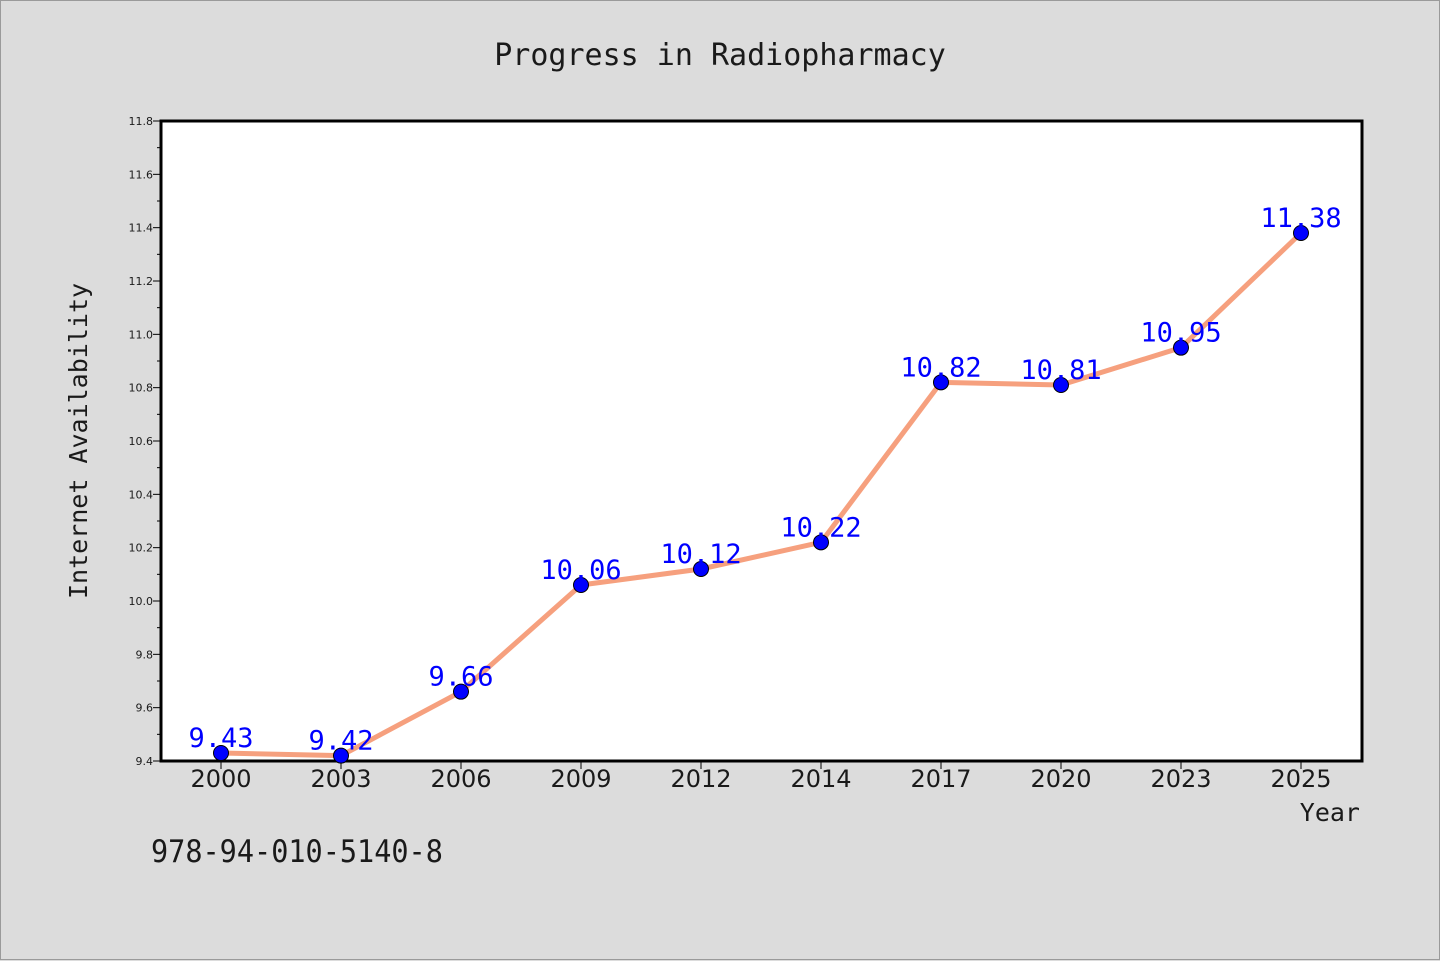 Image resolution: width=1440 pixels, height=961 pixels. Describe the element at coordinates (700, 554) in the screenshot. I see `data-label: 10.12` at that location.